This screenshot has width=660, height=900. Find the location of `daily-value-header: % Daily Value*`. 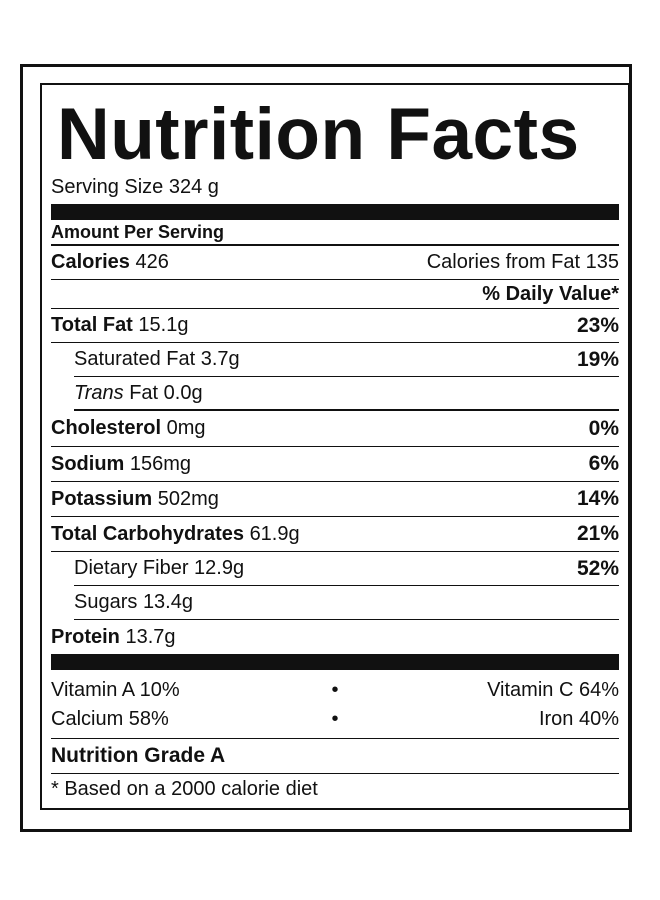

daily-value-header: % Daily Value* is located at coordinates (550, 293).